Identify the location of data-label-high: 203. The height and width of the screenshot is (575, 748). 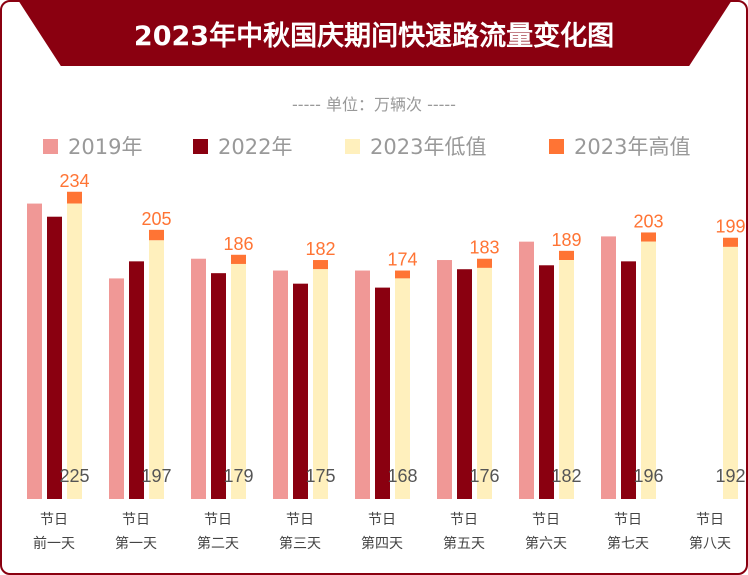
(648, 221).